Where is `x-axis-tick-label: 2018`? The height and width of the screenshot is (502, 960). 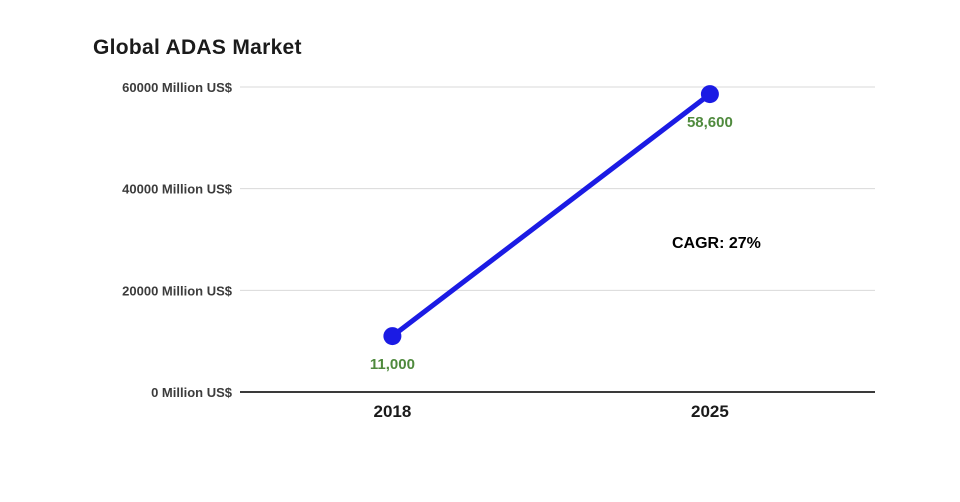 x-axis-tick-label: 2018 is located at coordinates (392, 411).